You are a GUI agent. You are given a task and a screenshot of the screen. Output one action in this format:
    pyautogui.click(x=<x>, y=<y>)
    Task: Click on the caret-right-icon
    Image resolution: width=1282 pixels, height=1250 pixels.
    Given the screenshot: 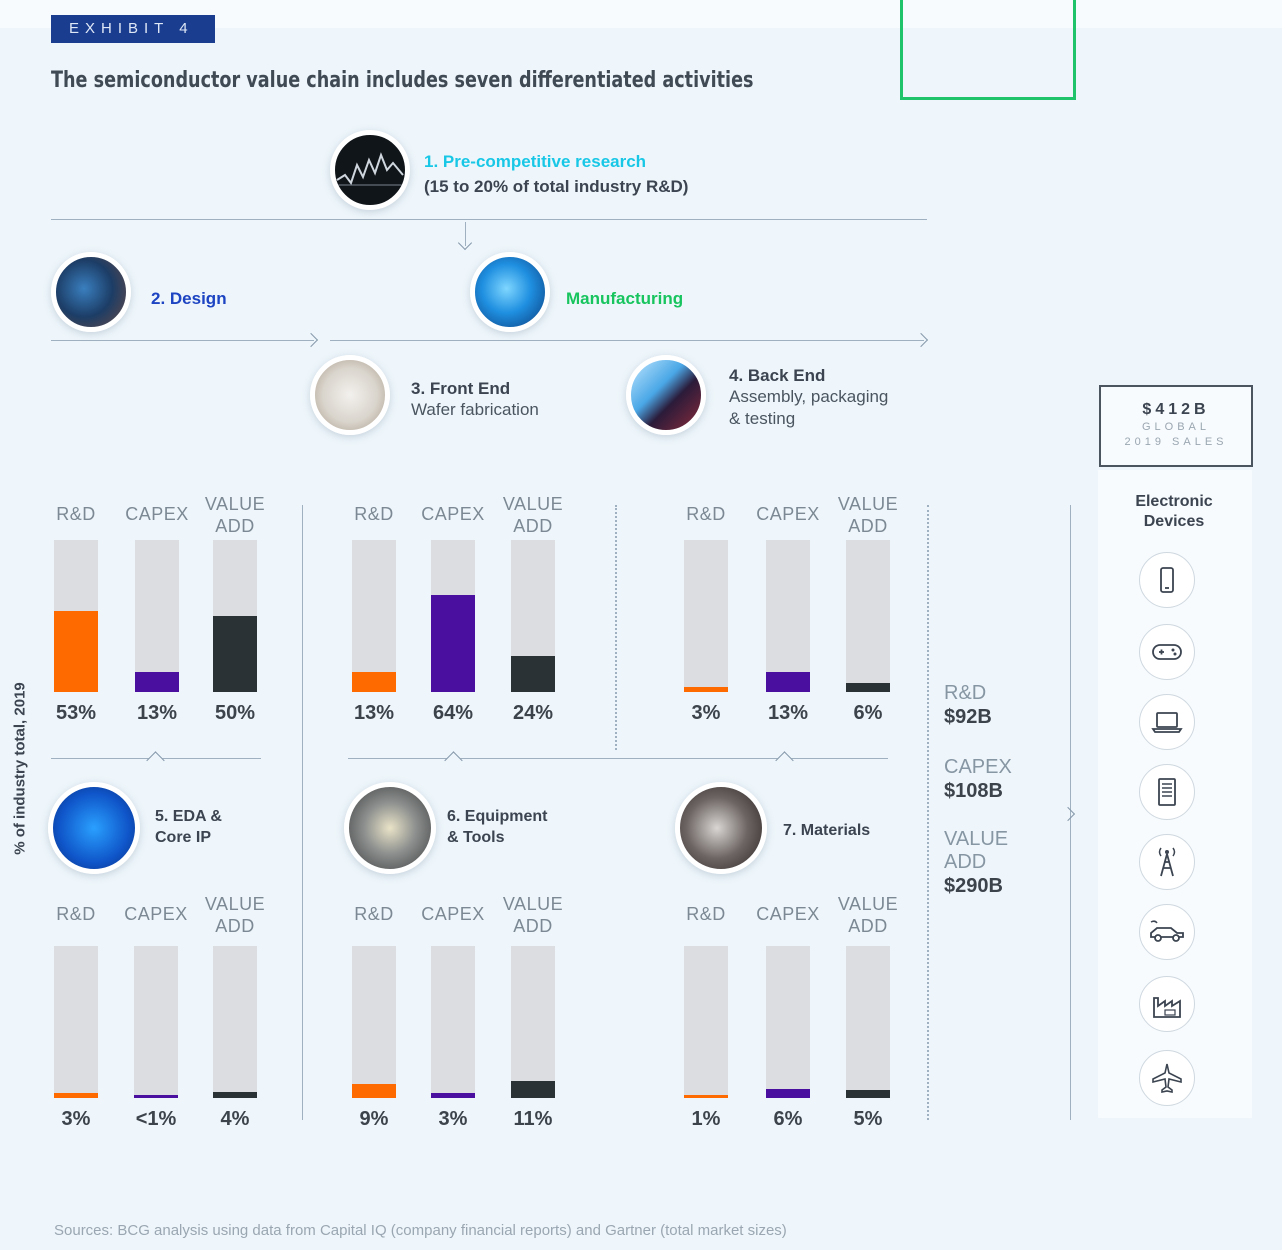 What is the action you would take?
    pyautogui.click(x=784, y=760)
    